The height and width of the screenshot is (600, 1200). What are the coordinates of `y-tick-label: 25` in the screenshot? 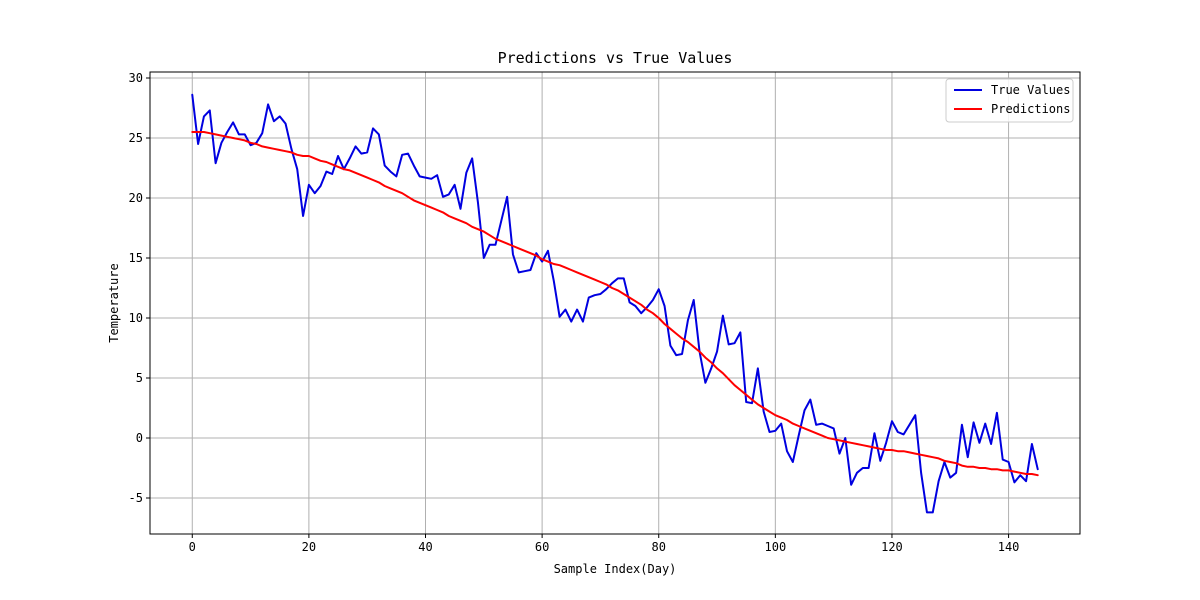 It's located at (136, 138).